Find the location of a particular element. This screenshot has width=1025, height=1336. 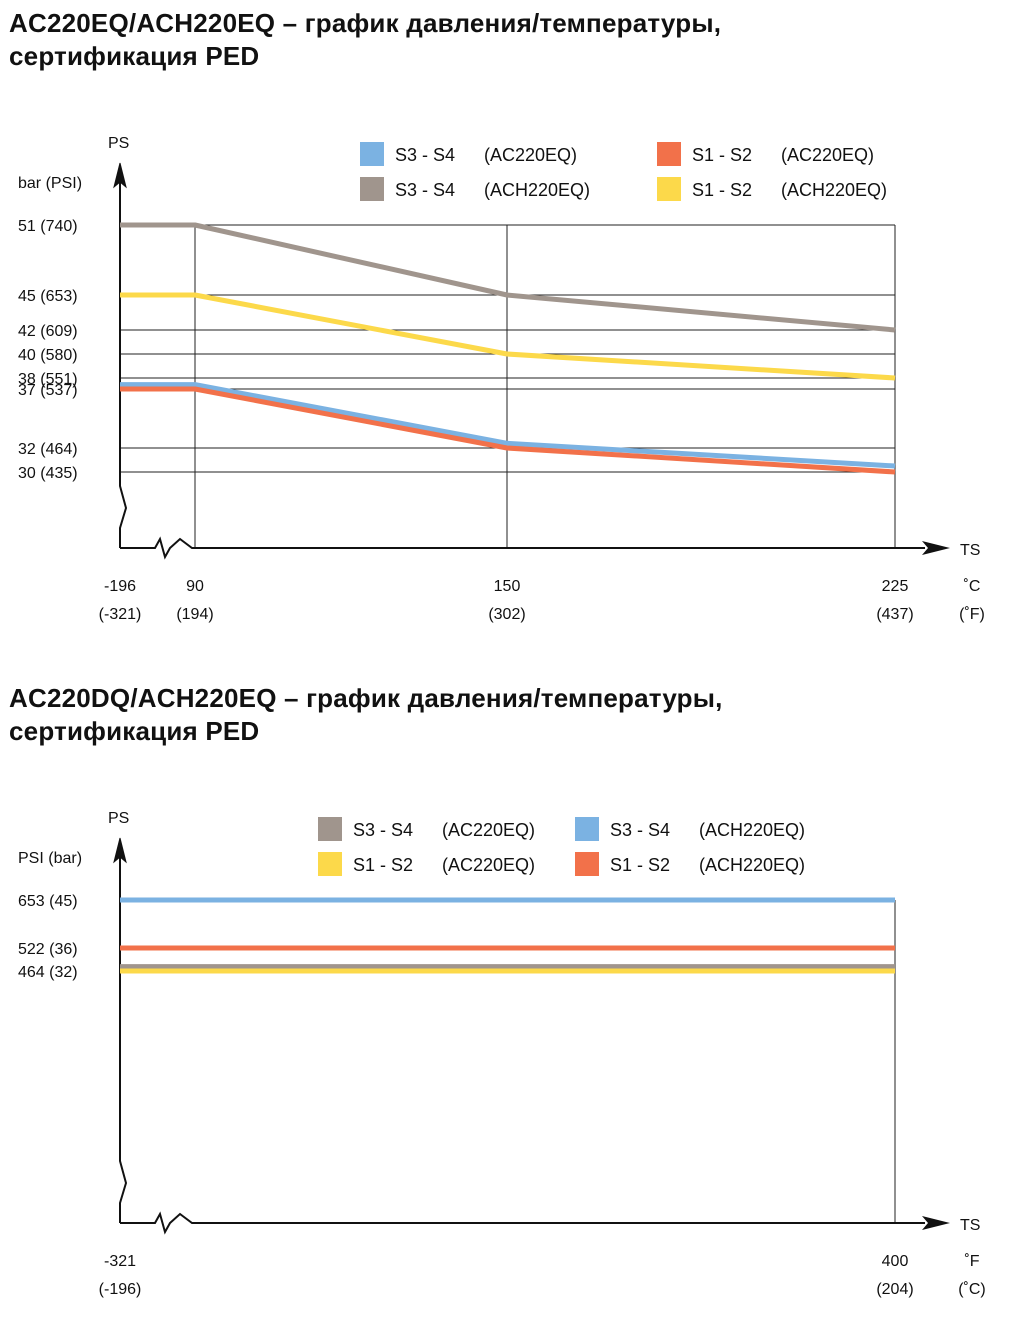

y-tick-label: 42 (609) is located at coordinates (48, 331).